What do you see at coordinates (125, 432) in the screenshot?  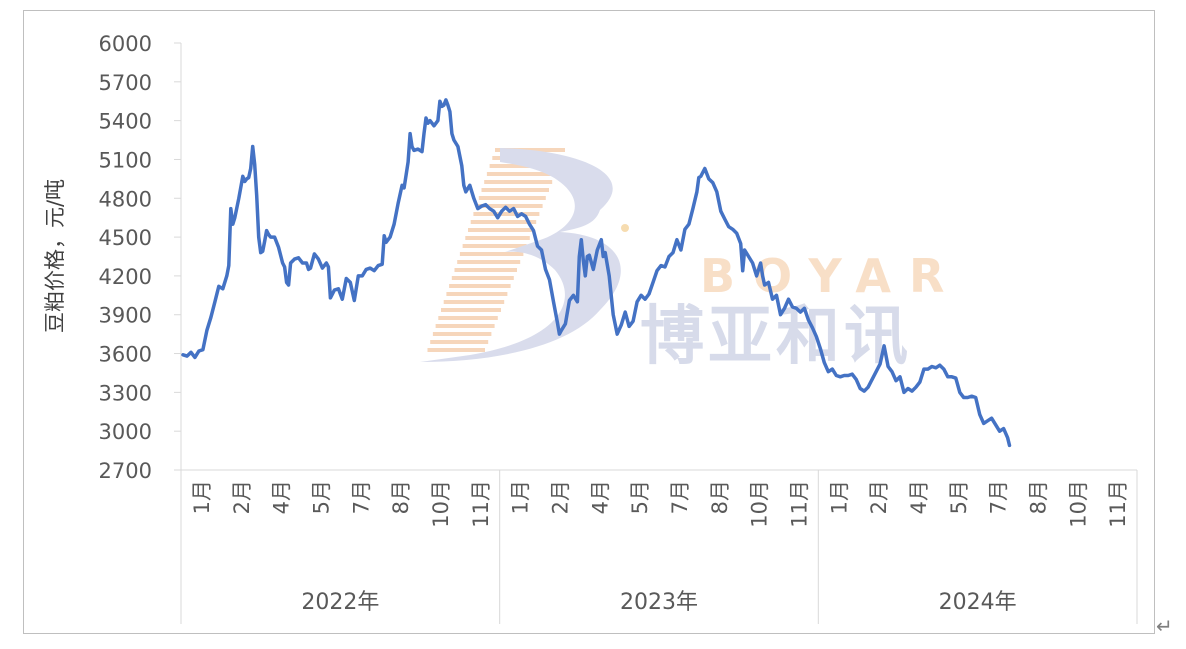 I see `y-tick-label: 3000` at bounding box center [125, 432].